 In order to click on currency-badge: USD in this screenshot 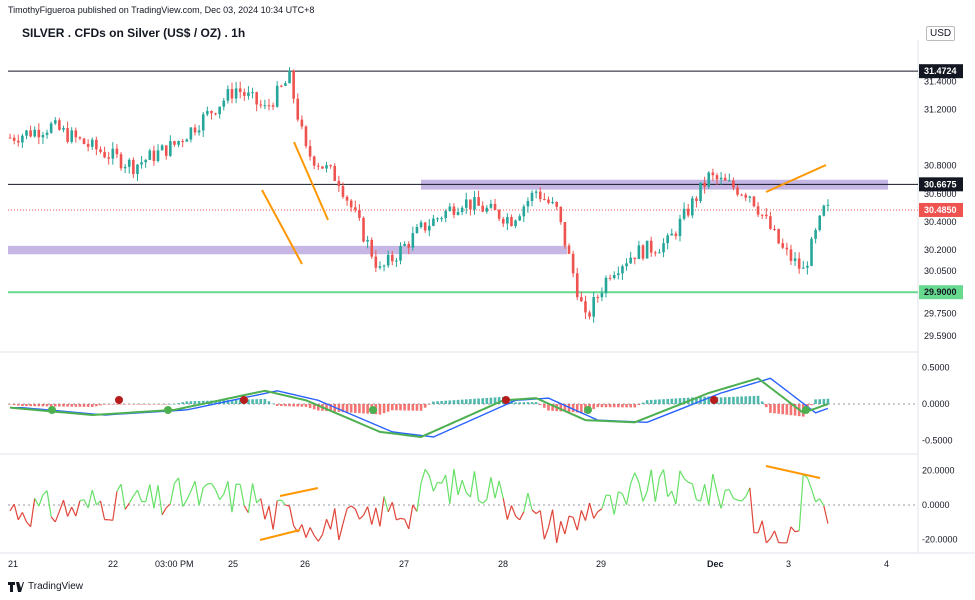, I will do `click(941, 33)`.